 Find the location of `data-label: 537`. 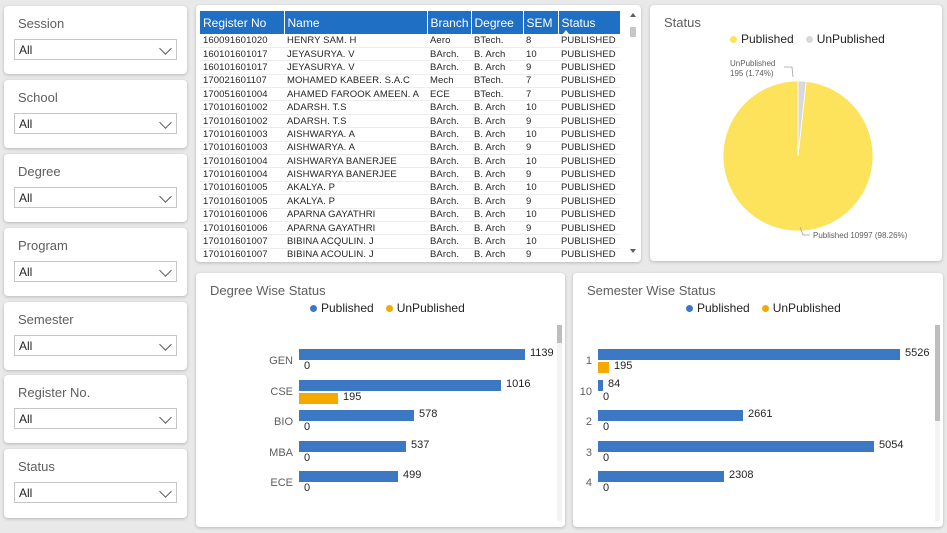

data-label: 537 is located at coordinates (420, 444).